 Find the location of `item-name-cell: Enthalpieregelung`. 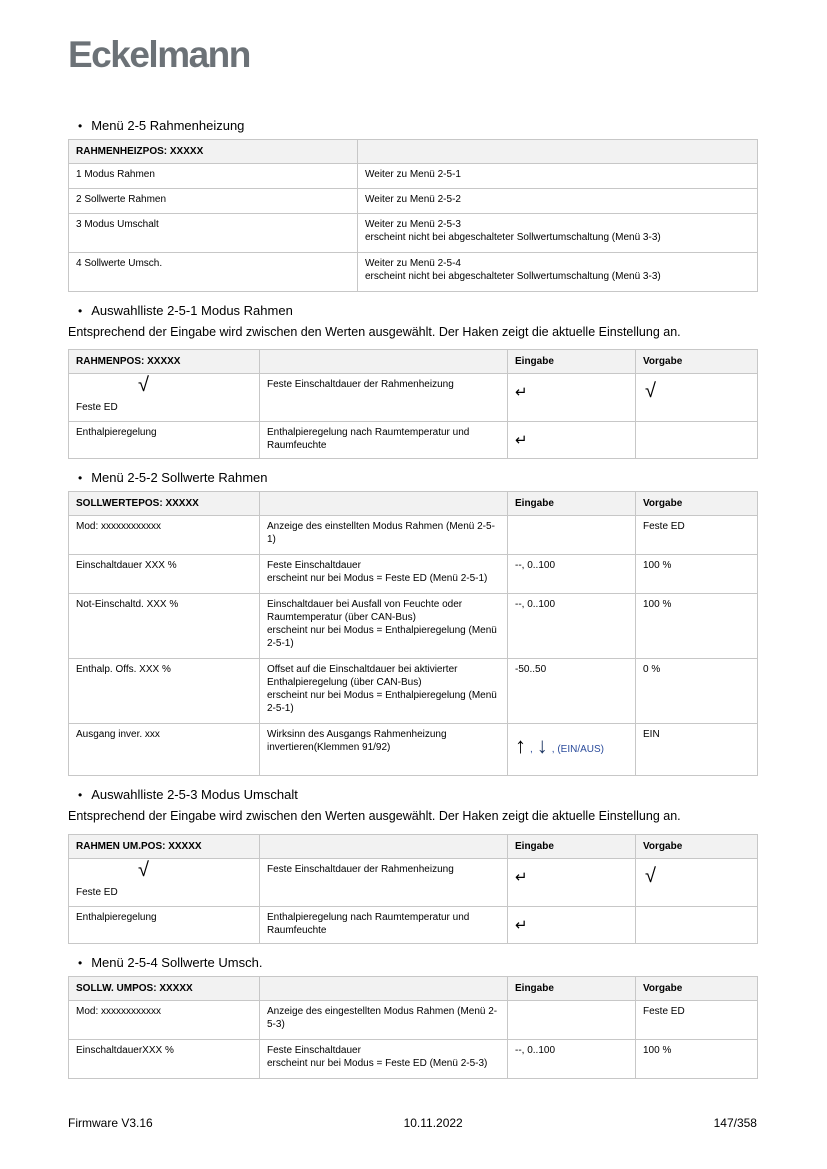

item-name-cell: Enthalpieregelung is located at coordinates (164, 924).